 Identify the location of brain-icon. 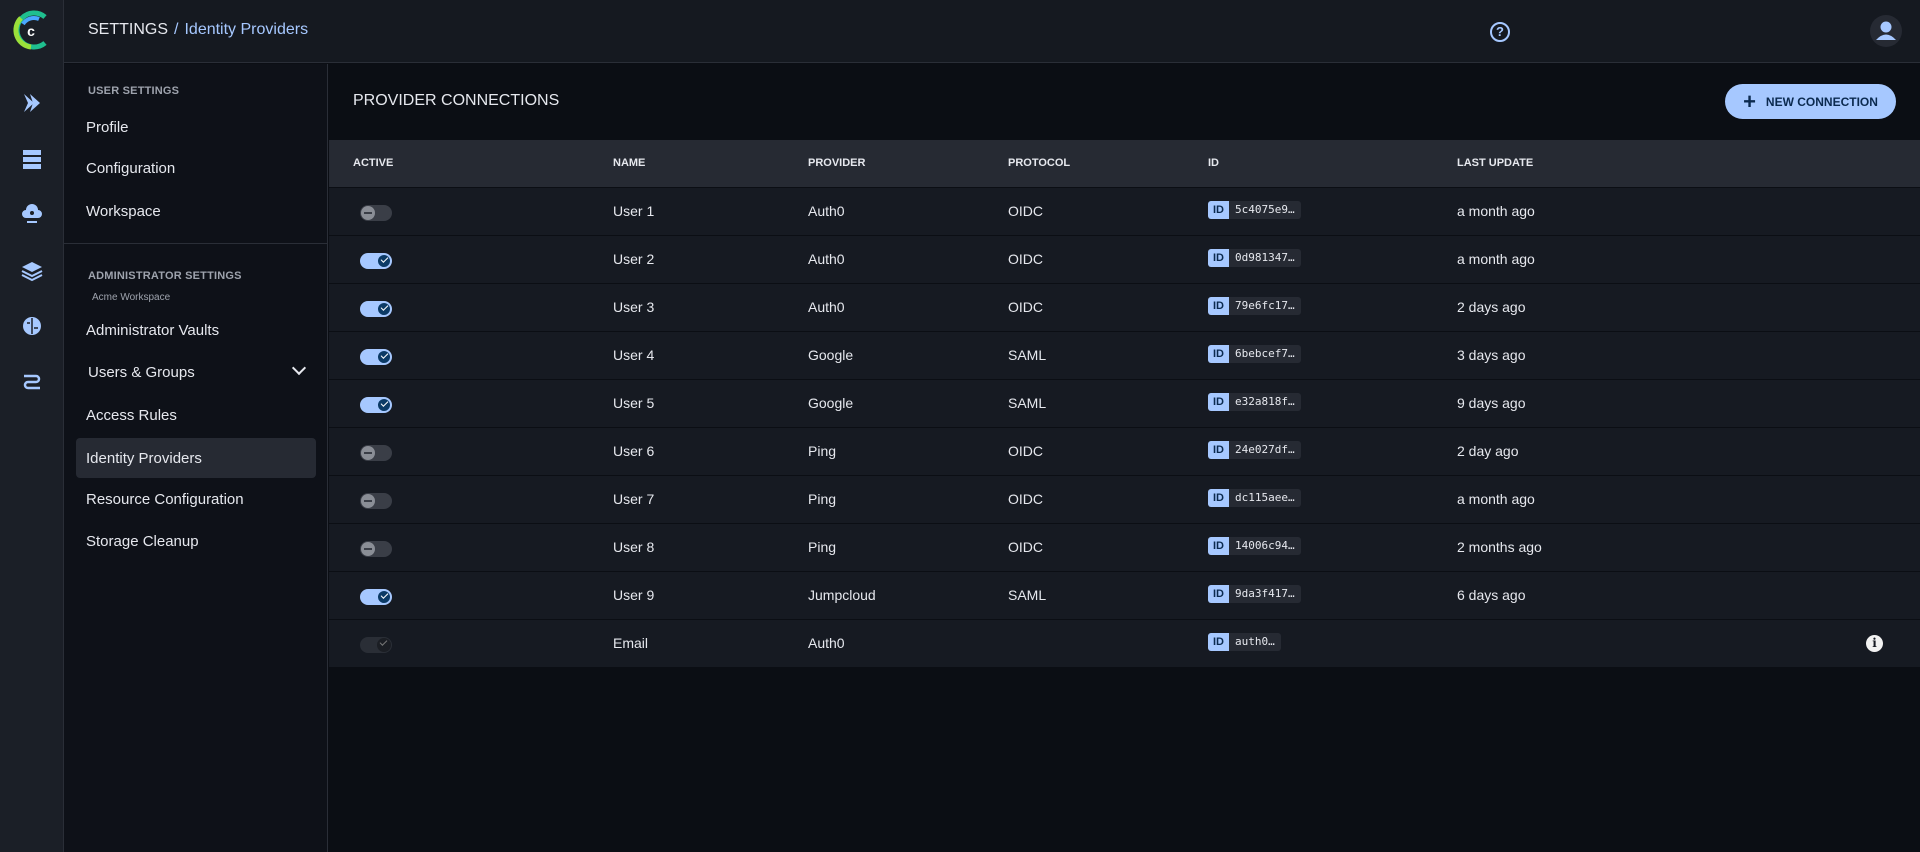
(32, 326).